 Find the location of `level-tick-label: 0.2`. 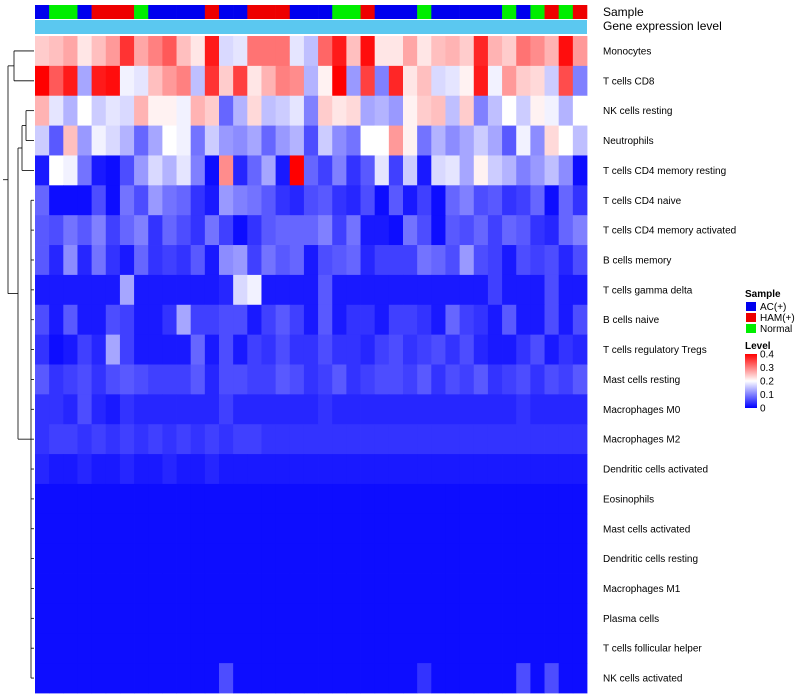

level-tick-label: 0.2 is located at coordinates (767, 382).